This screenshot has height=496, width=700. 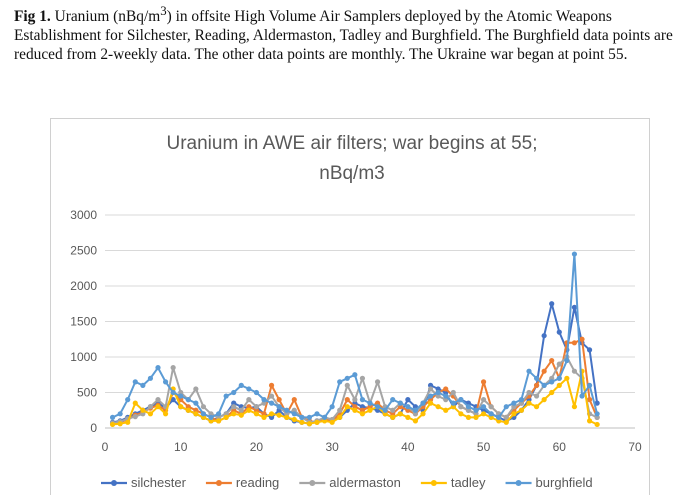 I want to click on caption-text-start: Uranium (nBq/m, so click(x=105, y=17).